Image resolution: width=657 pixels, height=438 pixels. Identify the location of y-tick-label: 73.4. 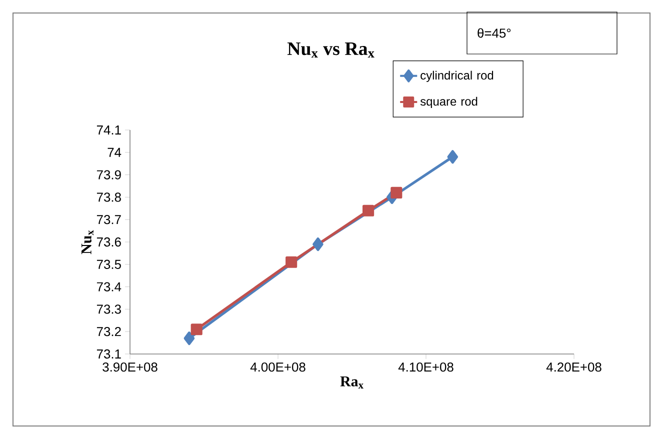
(109, 287).